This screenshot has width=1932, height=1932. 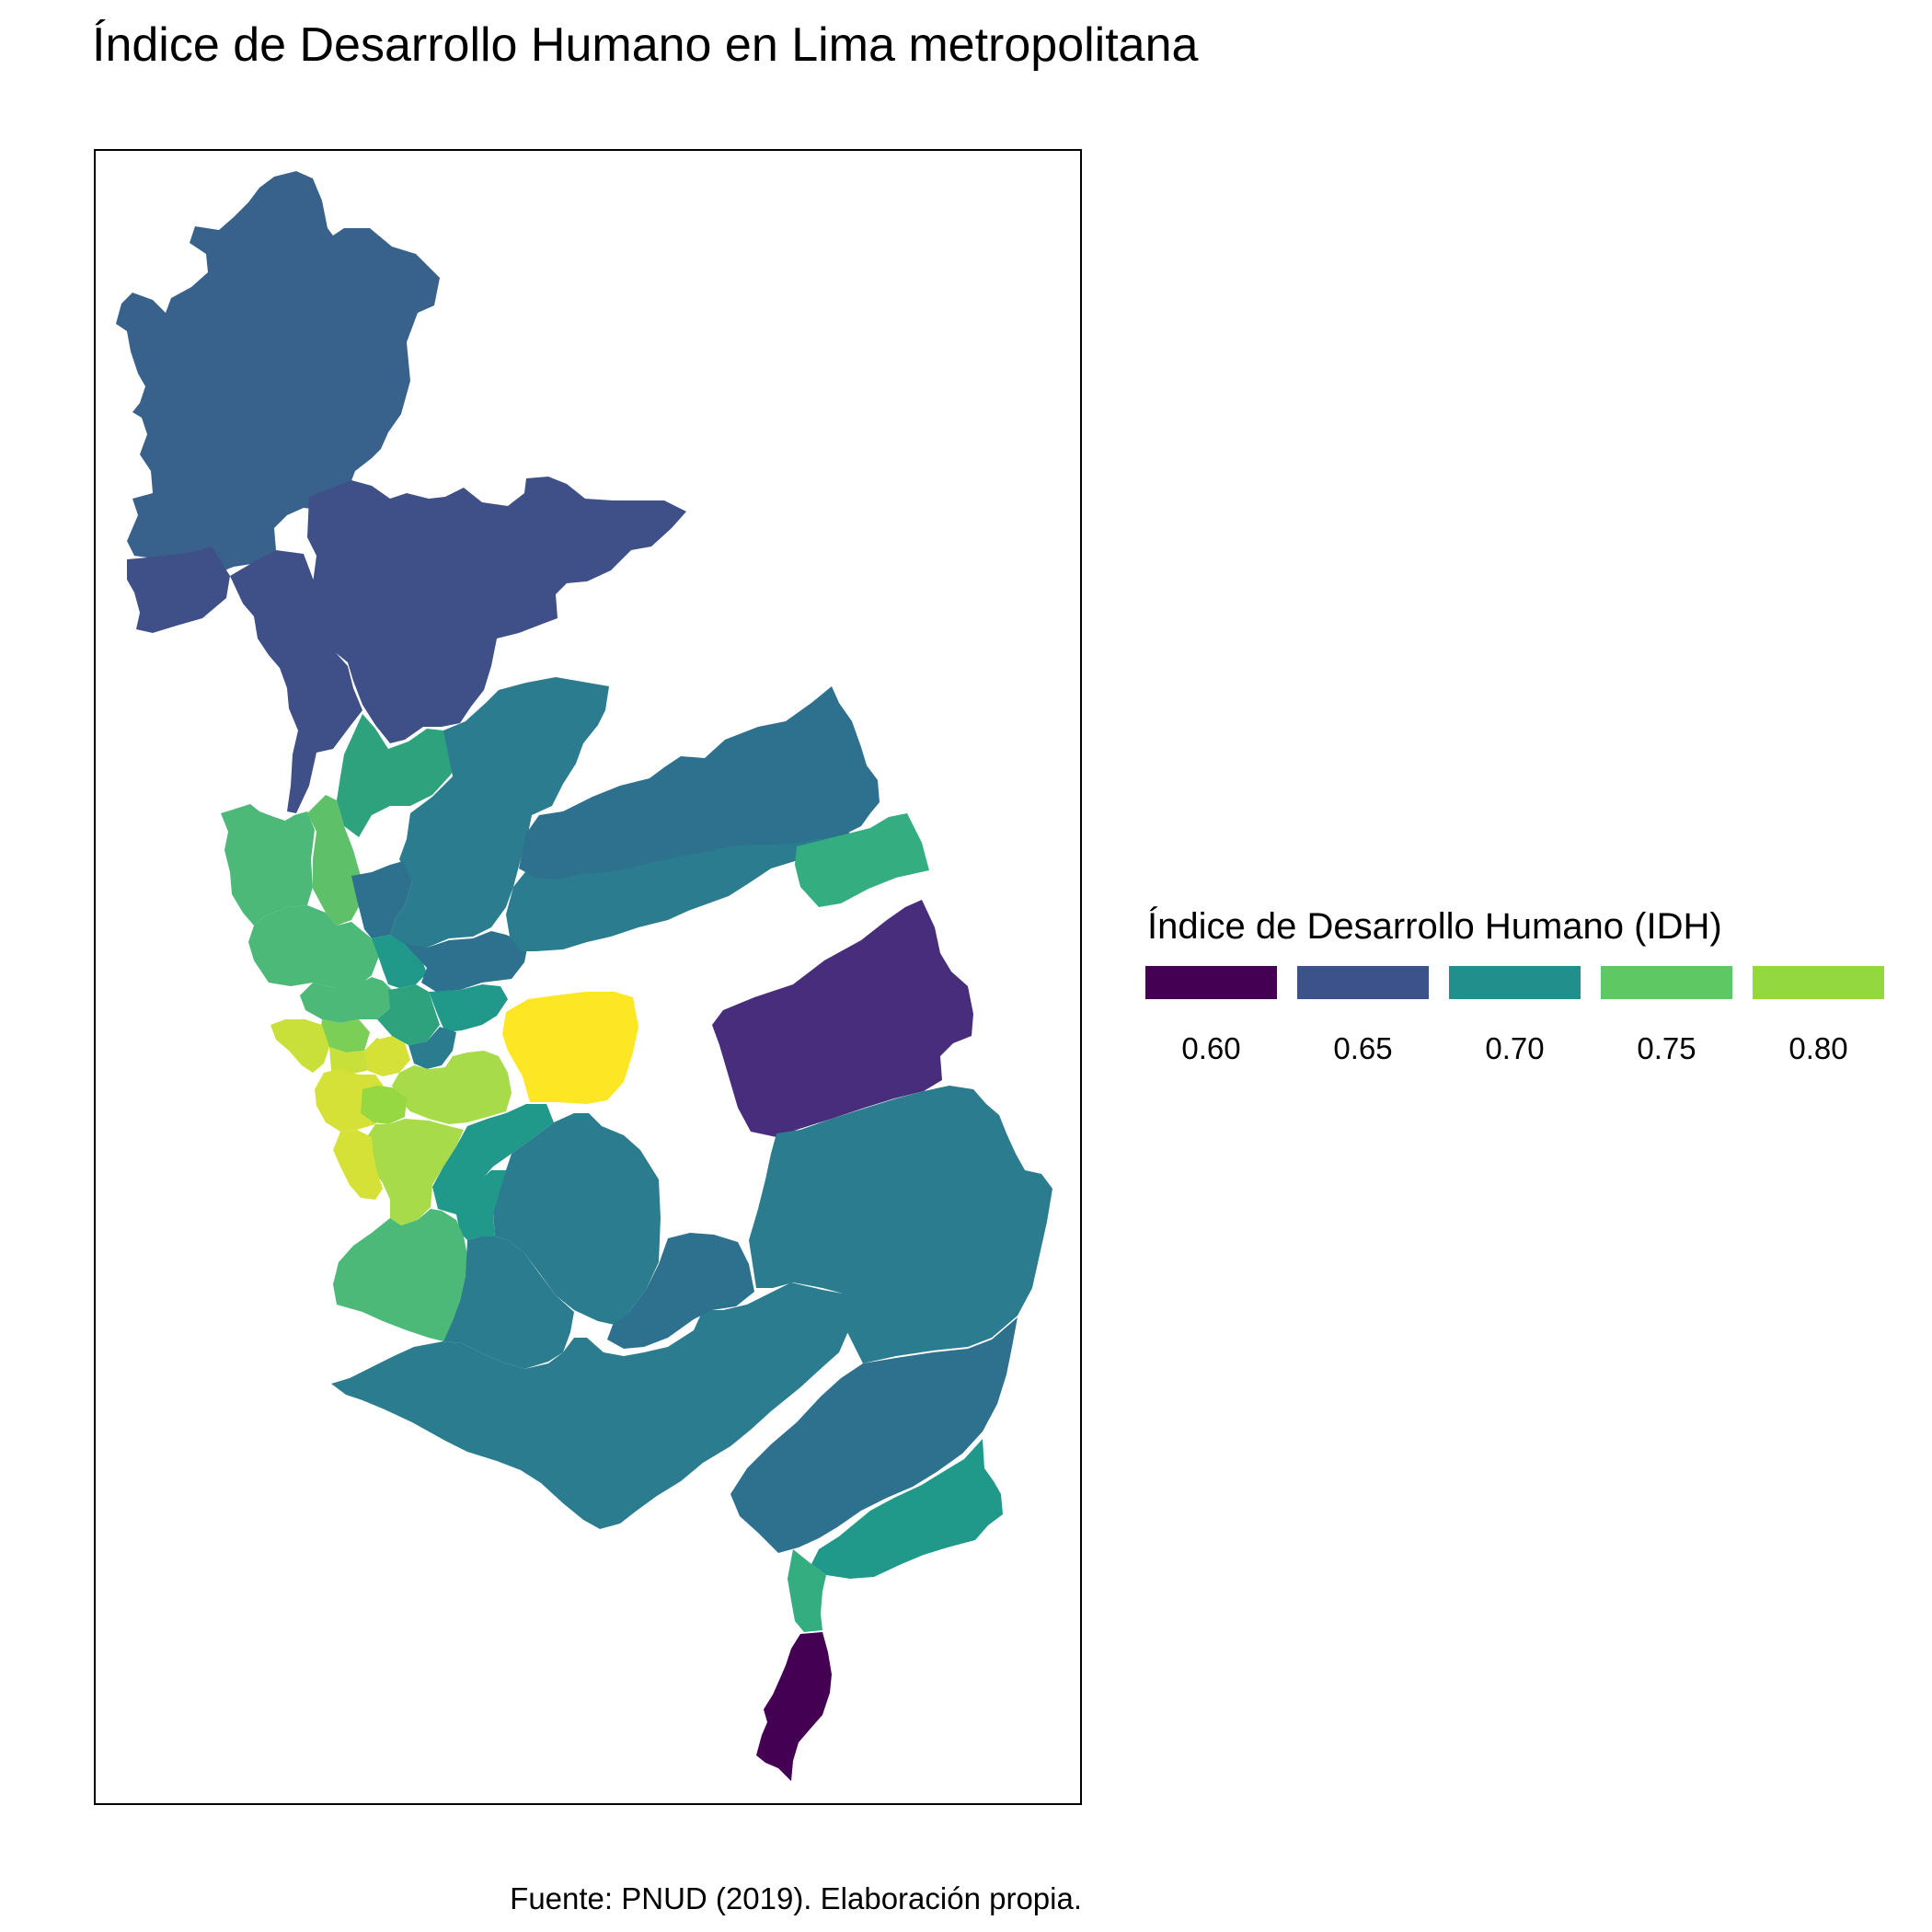 What do you see at coordinates (680, 1291) in the screenshot?
I see `district-punta-hermosa` at bounding box center [680, 1291].